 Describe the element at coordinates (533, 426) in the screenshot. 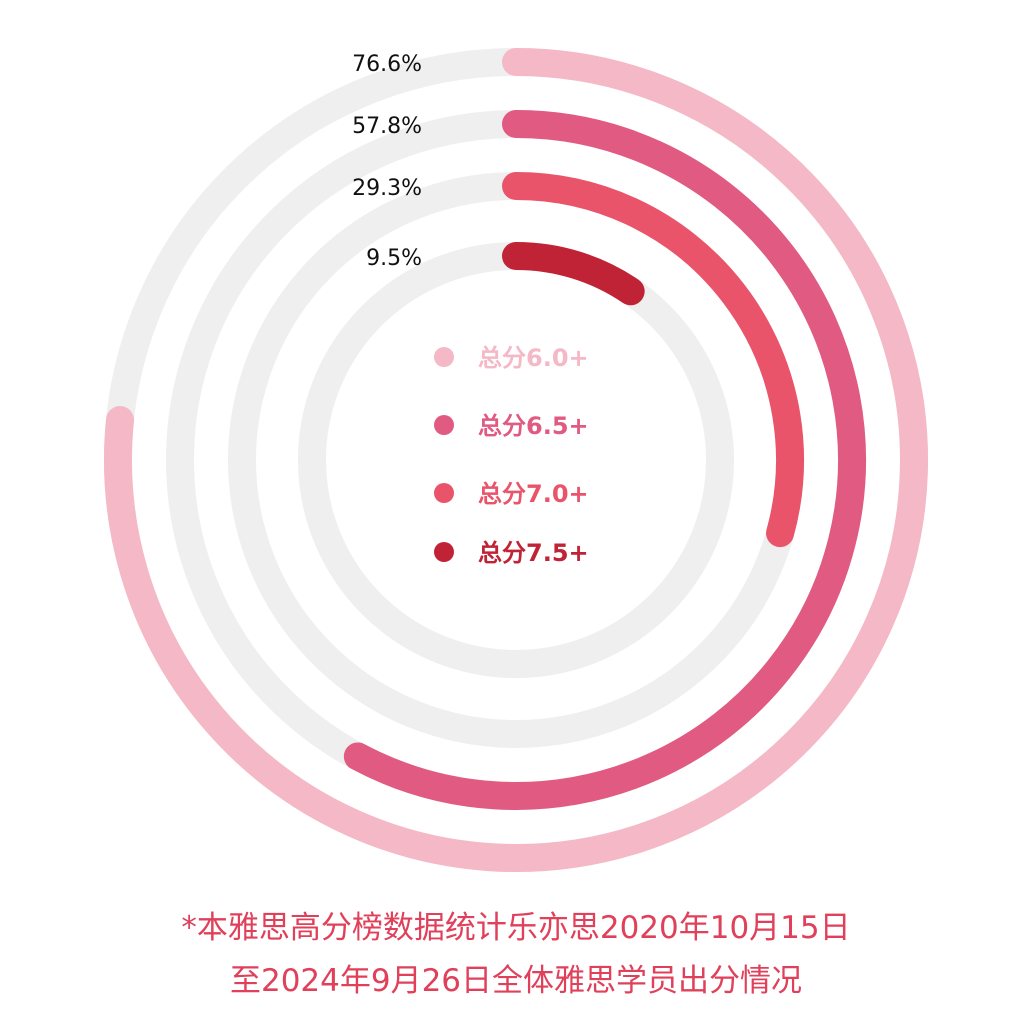

I see `legend-label-2: 总分6.5+` at that location.